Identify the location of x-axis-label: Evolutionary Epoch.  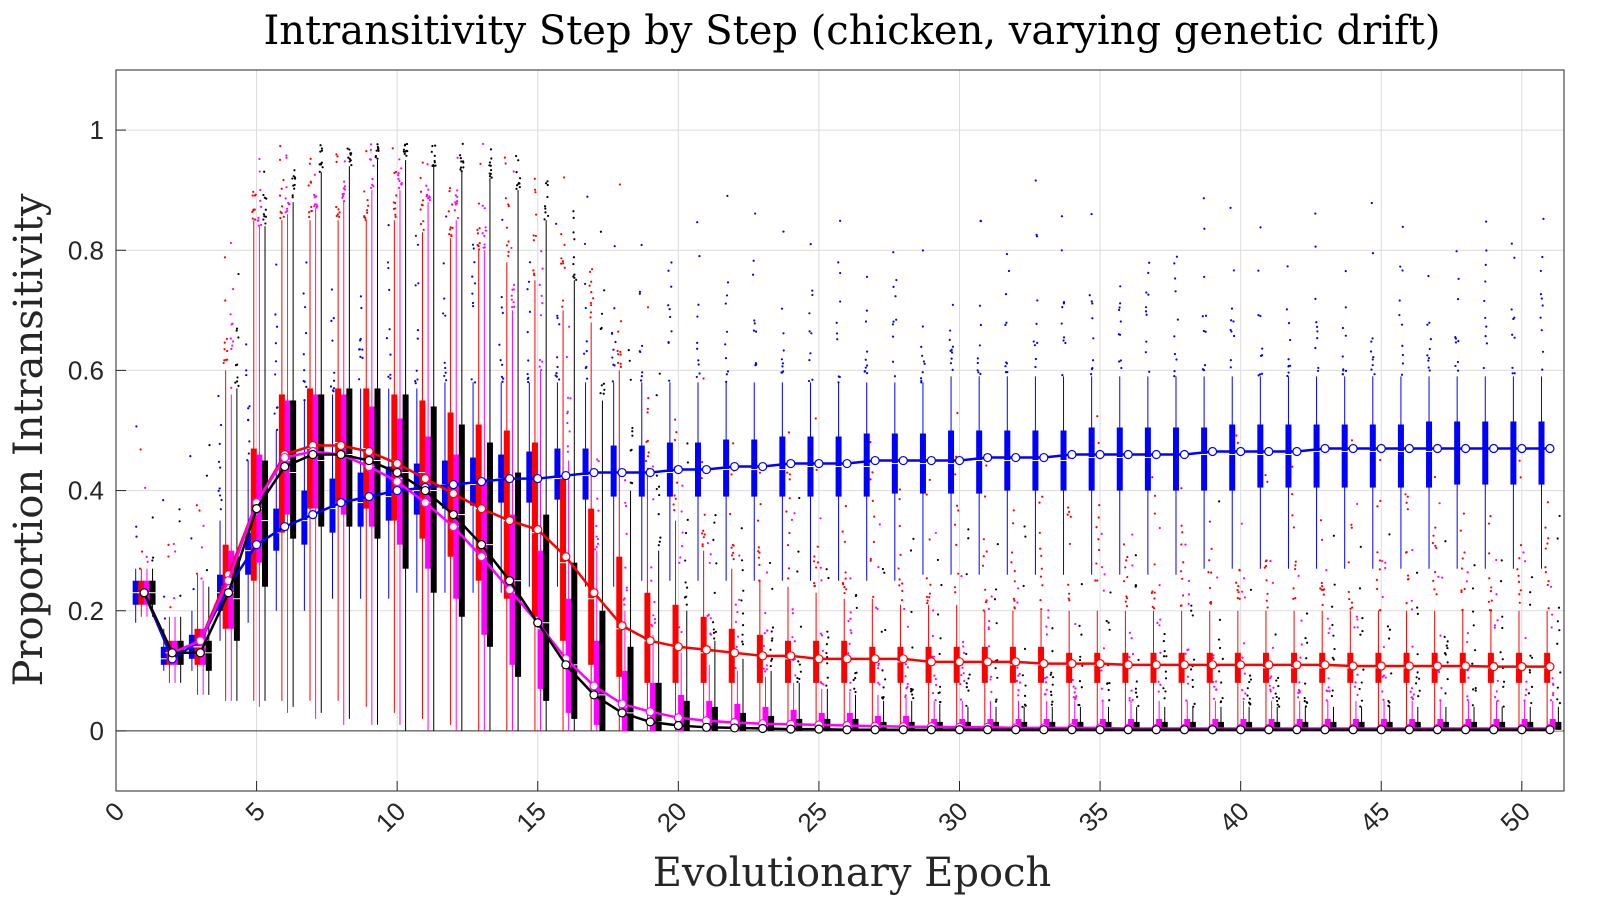
(852, 873).